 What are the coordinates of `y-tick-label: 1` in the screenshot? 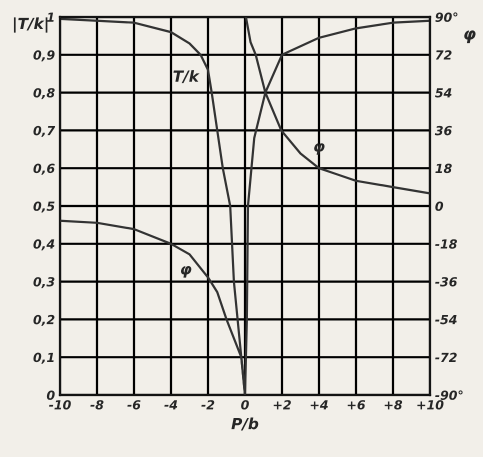 It's located at (50, 17).